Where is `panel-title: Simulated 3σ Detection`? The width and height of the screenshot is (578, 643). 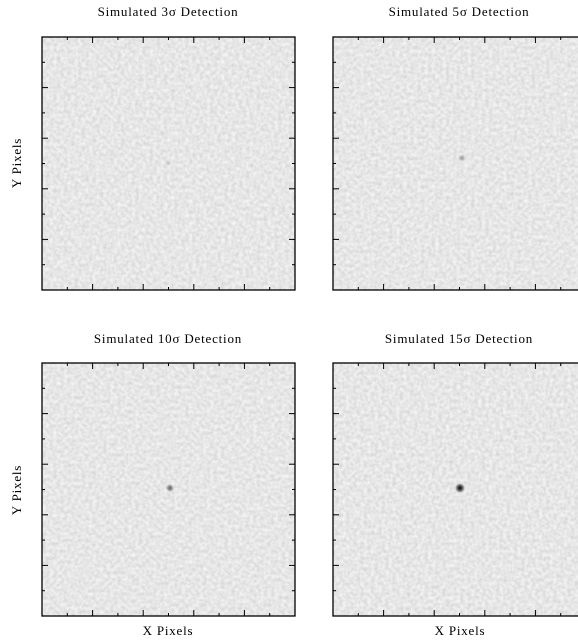
panel-title: Simulated 3σ Detection is located at coordinates (168, 11).